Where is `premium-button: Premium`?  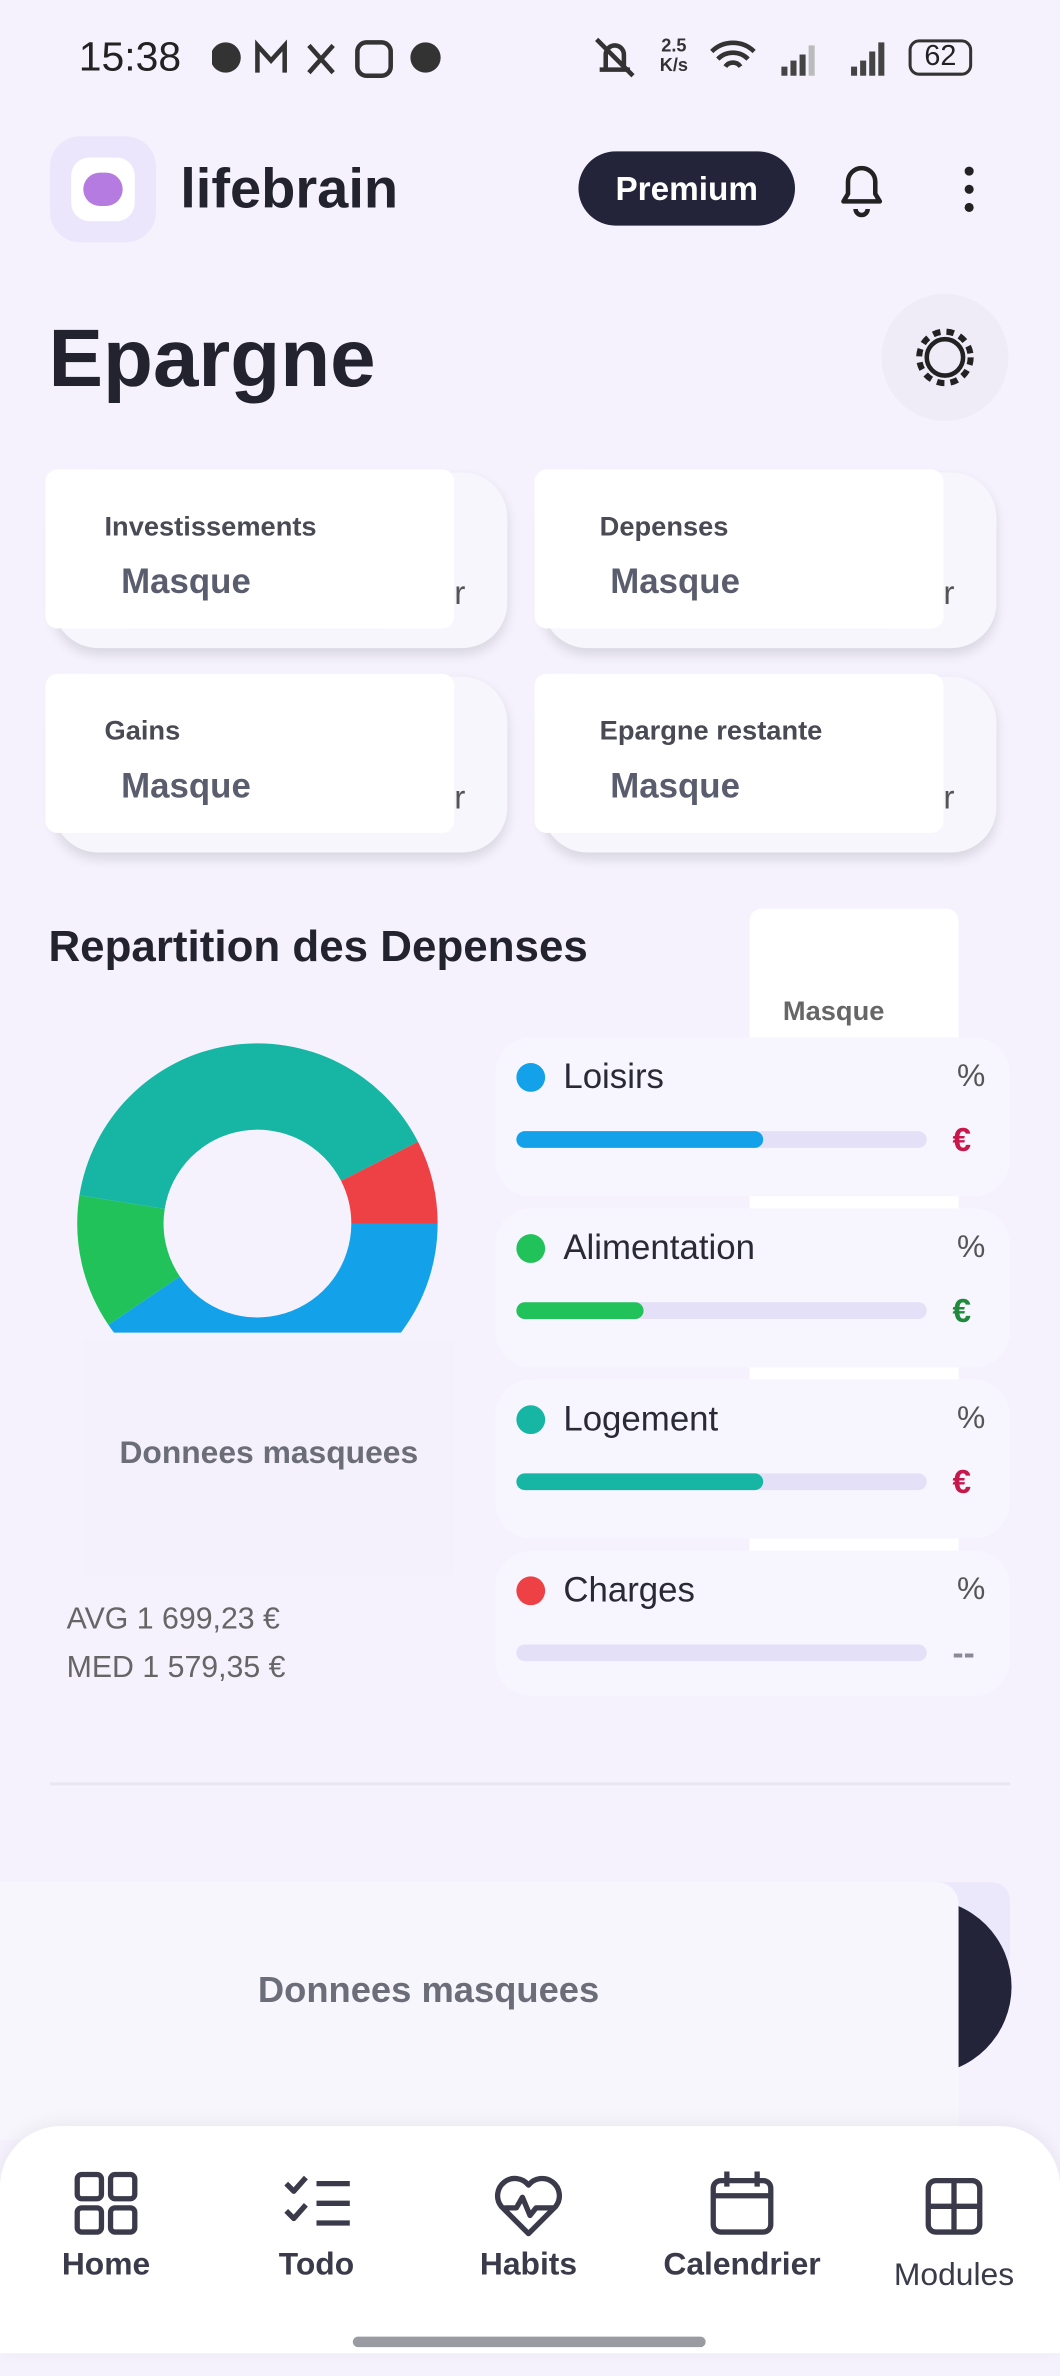 premium-button: Premium is located at coordinates (687, 188).